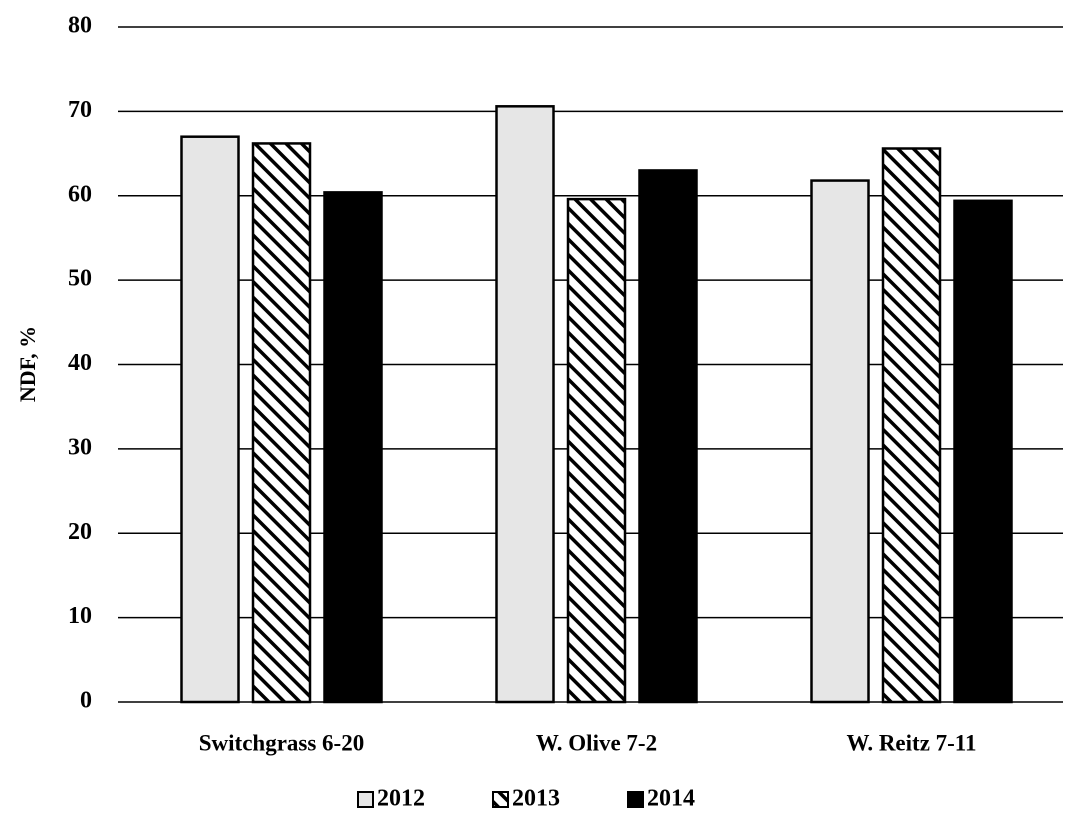  I want to click on y-tick-label: 30, so click(80, 447).